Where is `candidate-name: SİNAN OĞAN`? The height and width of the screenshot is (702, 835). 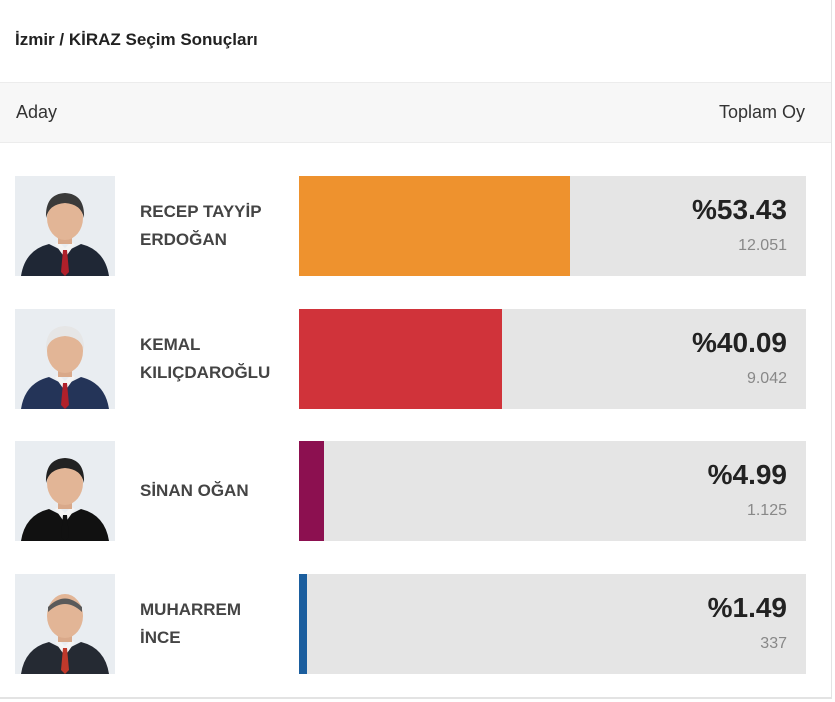 candidate-name: SİNAN OĞAN is located at coordinates (194, 490).